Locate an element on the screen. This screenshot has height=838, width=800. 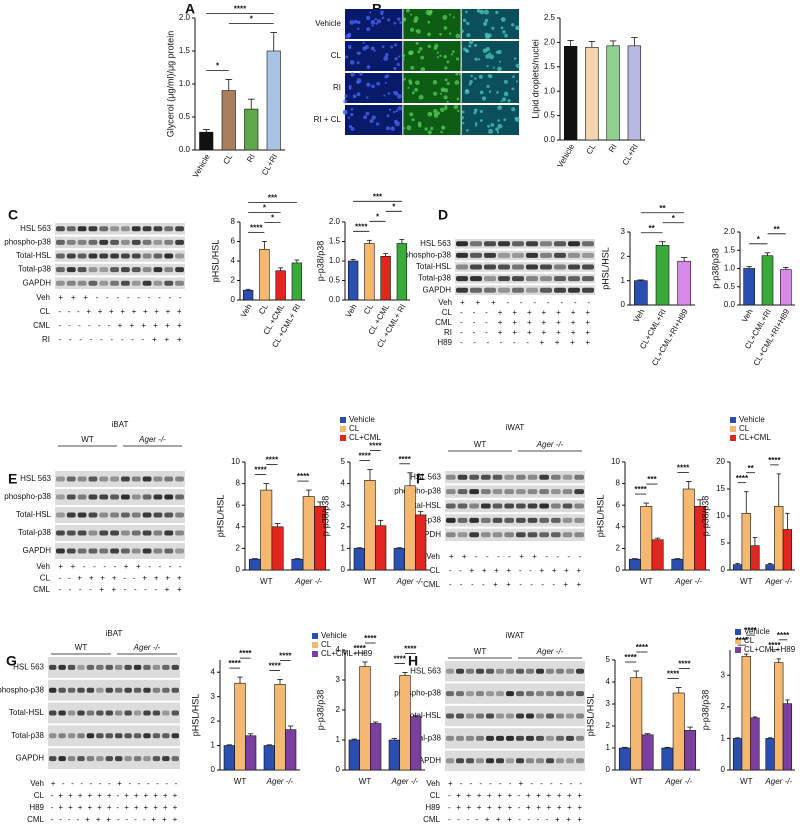
row-signs: - - - + + + + + + + + + is located at coordinates (119, 311).